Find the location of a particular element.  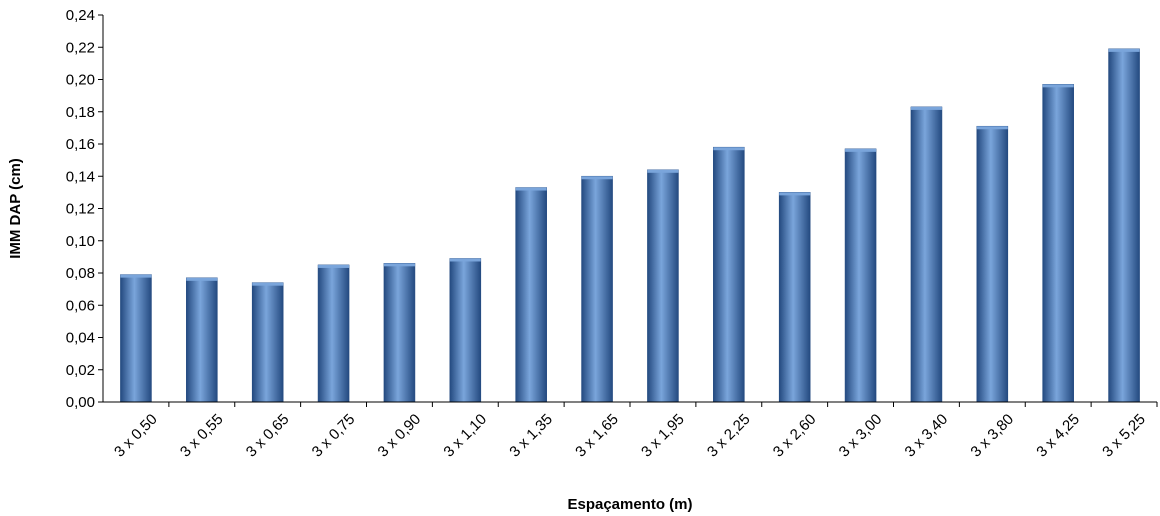

x-tick-label: 3 x 0,50 is located at coordinates (136, 436).